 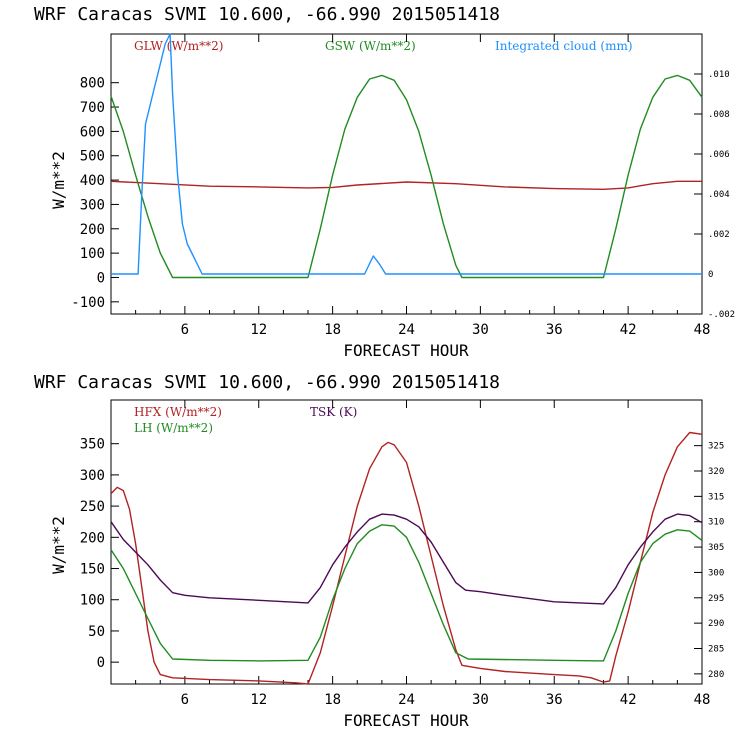 What do you see at coordinates (92, 445) in the screenshot?
I see `y-tick-label: 350` at bounding box center [92, 445].